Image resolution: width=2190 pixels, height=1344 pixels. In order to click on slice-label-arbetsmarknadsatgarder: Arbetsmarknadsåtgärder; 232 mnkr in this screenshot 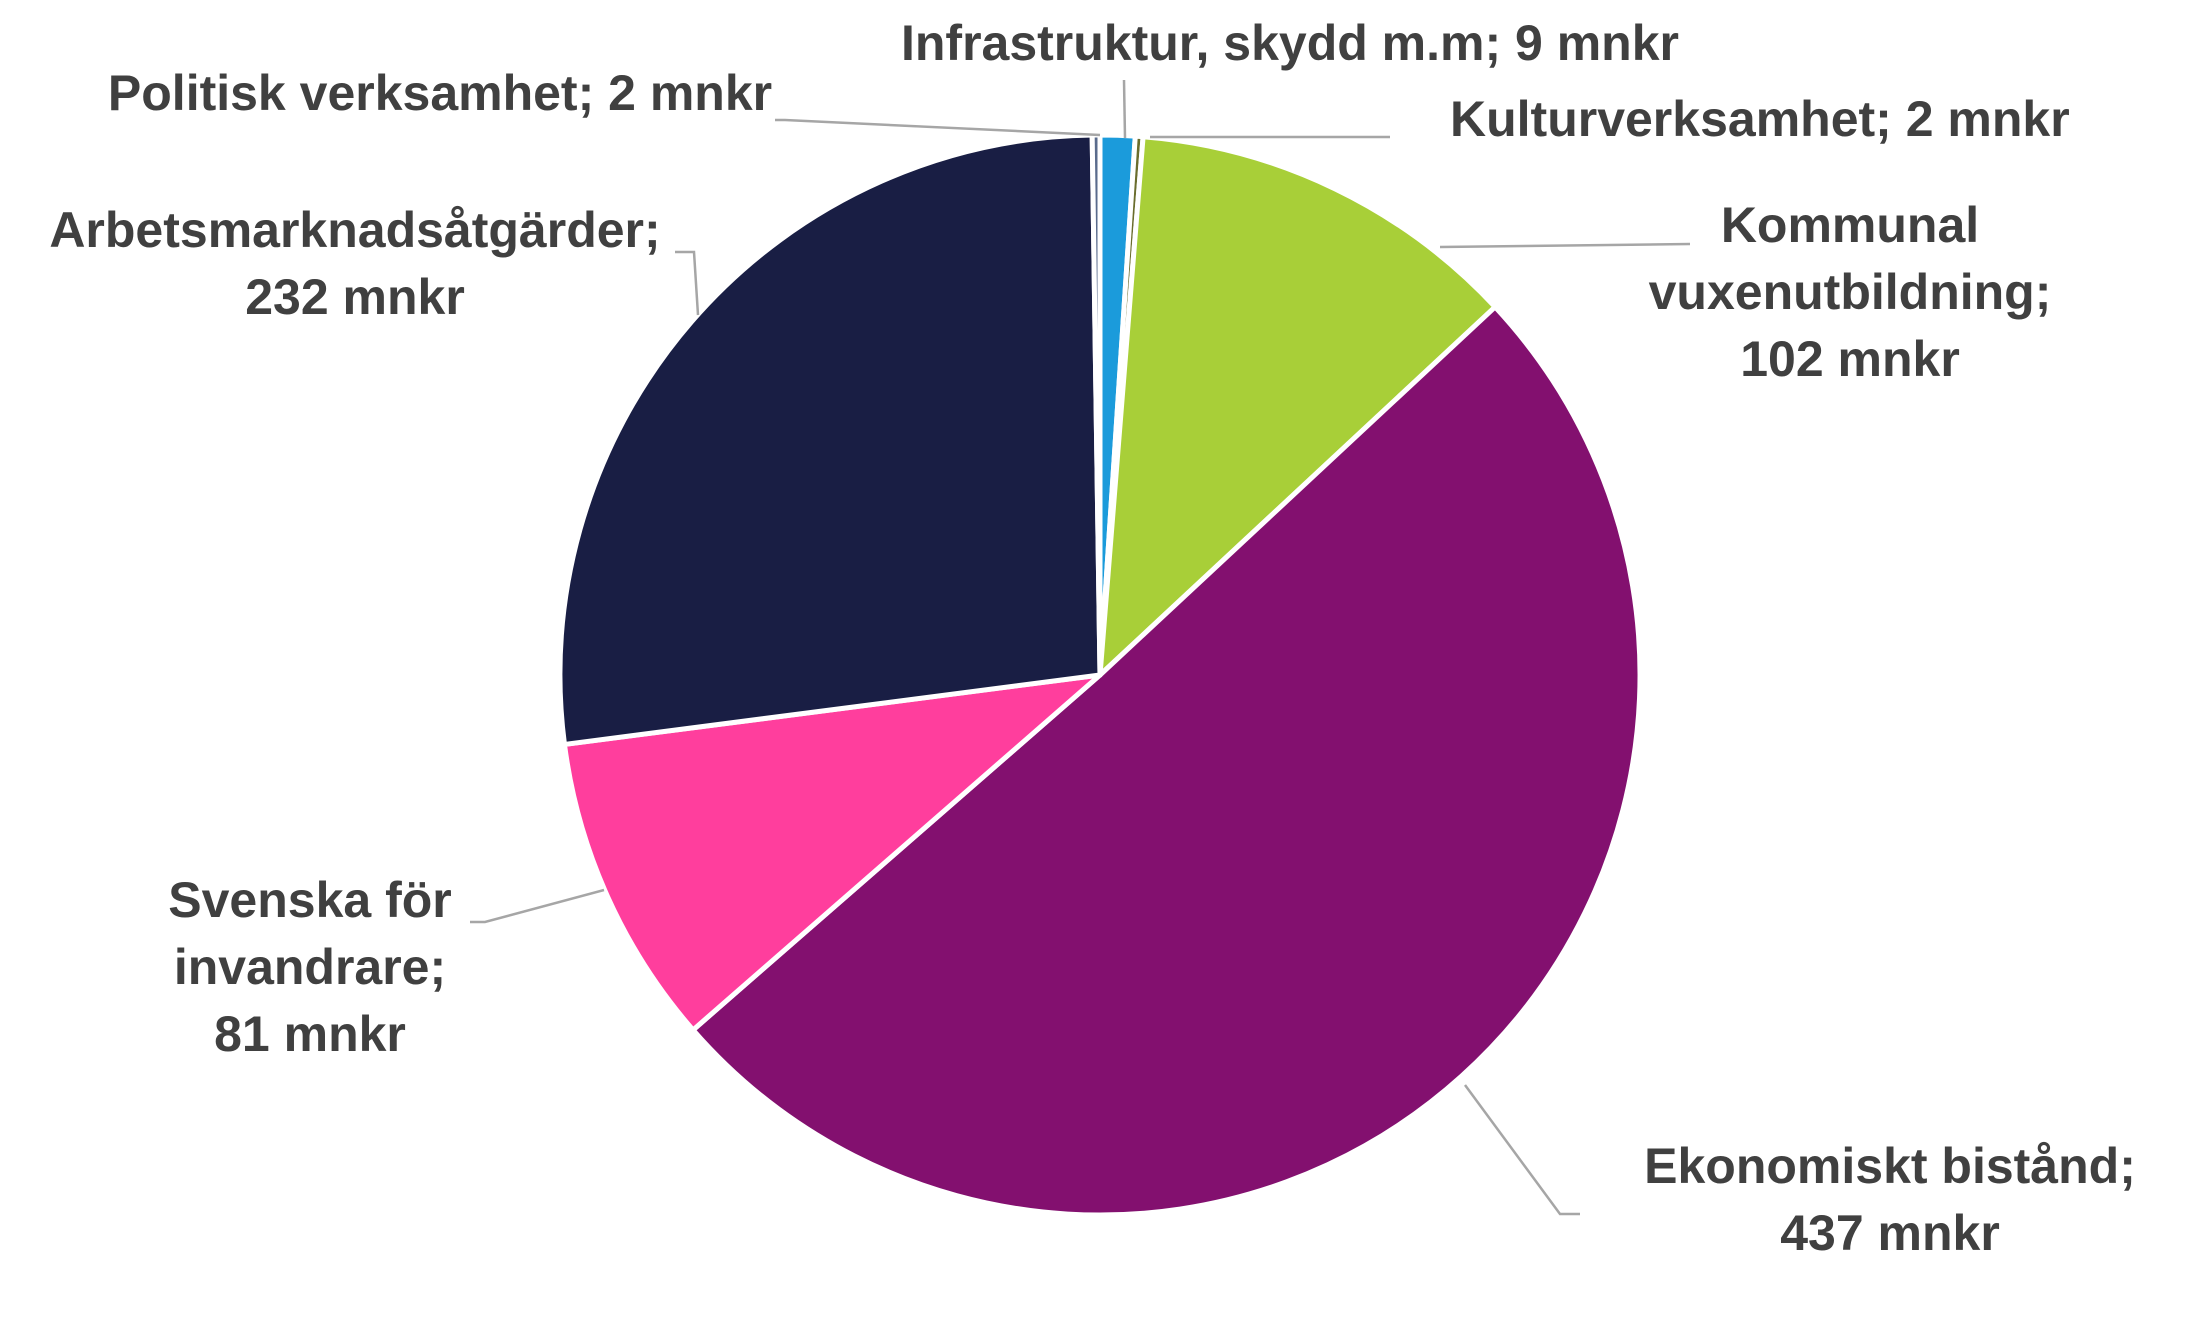, I will do `click(354, 263)`.